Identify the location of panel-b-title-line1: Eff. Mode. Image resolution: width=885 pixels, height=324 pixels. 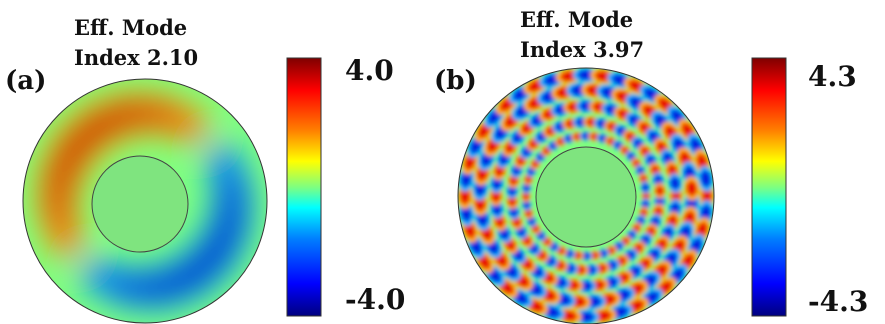
(577, 19).